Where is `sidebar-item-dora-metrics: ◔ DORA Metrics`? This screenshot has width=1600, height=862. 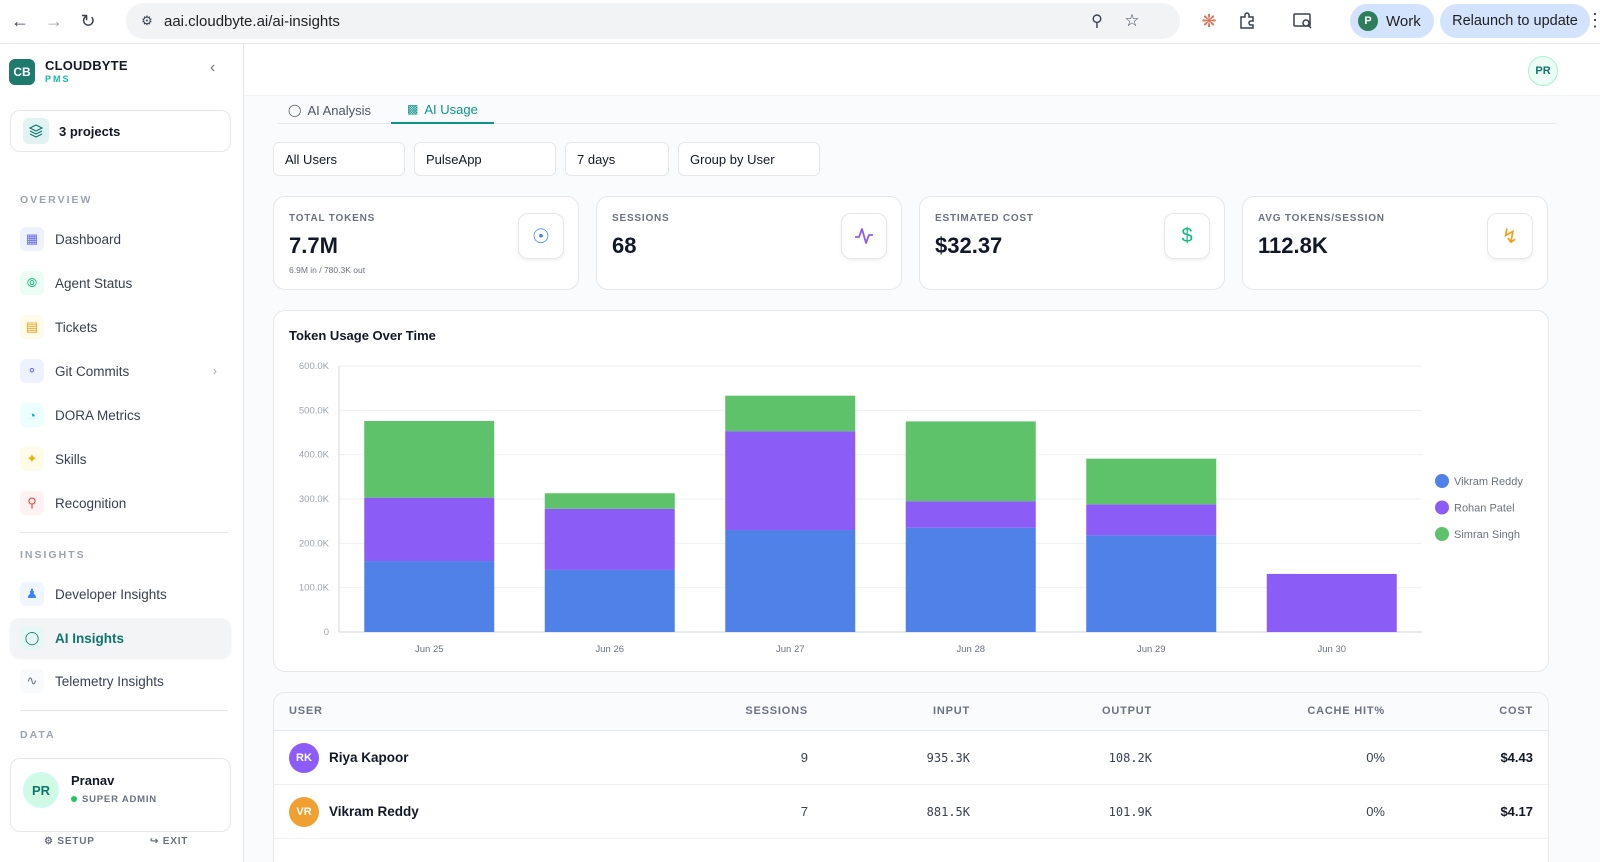 sidebar-item-dora-metrics: ◔ DORA Metrics is located at coordinates (120, 415).